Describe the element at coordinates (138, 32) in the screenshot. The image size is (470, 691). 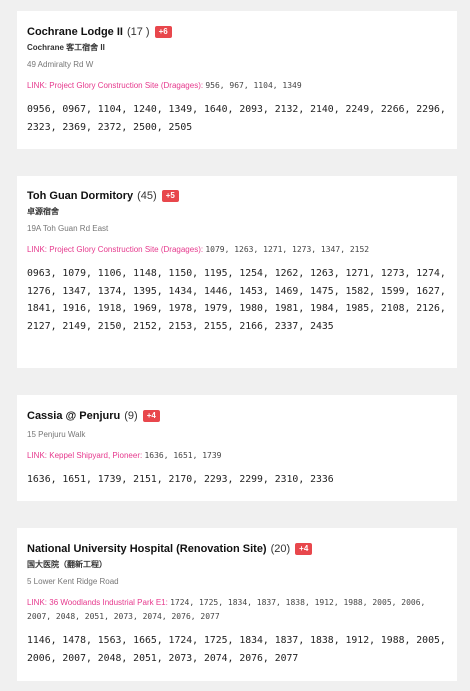
I see `cluster-count: (17 )` at that location.